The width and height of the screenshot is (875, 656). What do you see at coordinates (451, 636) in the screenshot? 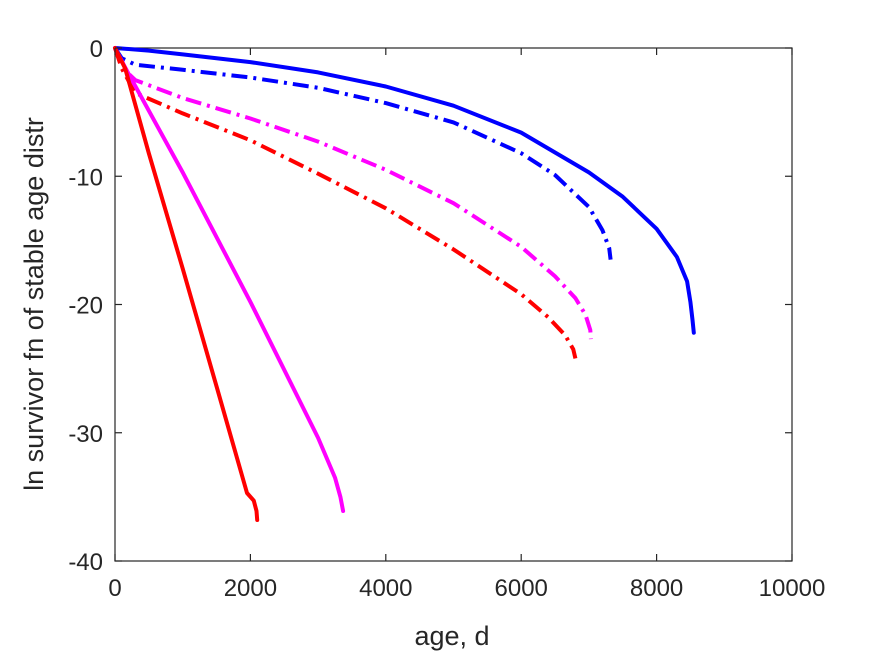
I see `x-axis-label: age, d` at bounding box center [451, 636].